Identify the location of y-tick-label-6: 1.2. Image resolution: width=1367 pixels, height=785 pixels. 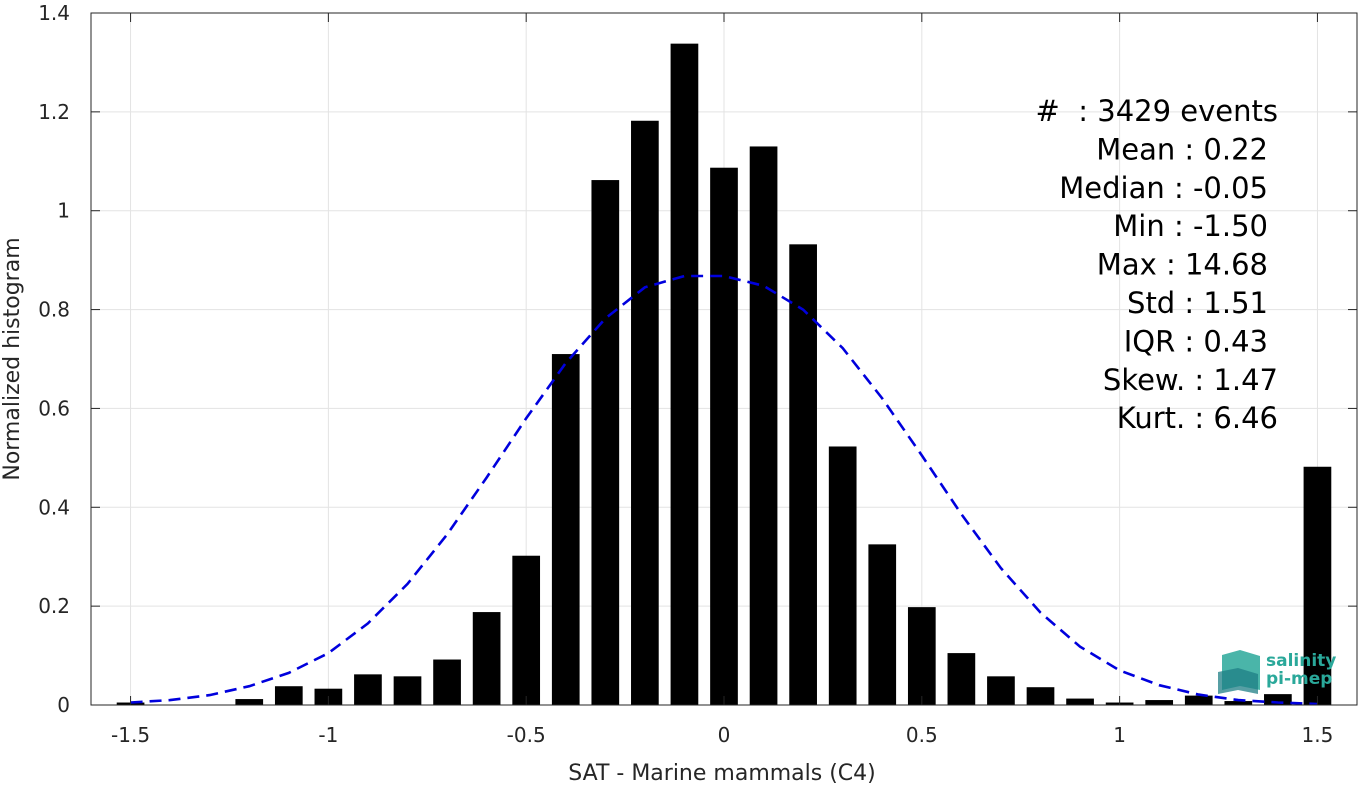
(54, 112).